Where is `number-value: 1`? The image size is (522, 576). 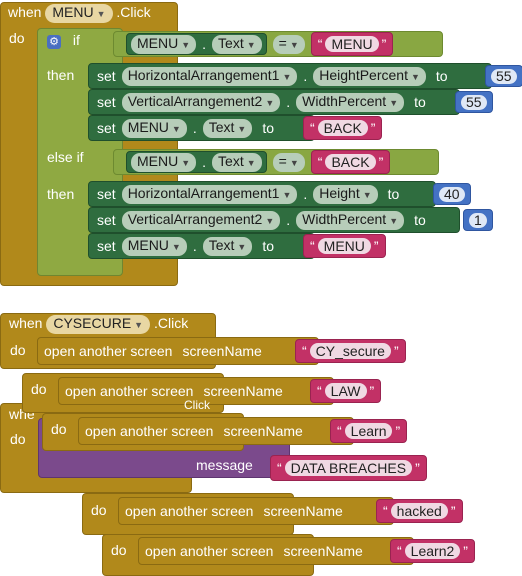
number-value: 1 is located at coordinates (478, 220).